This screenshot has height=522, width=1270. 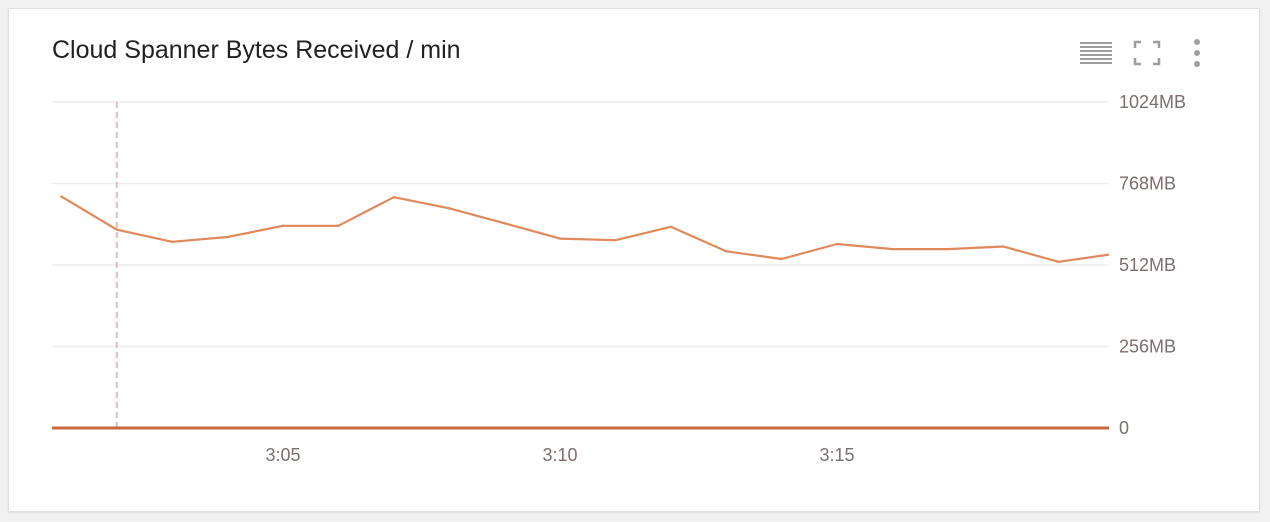 What do you see at coordinates (1152, 102) in the screenshot?
I see `y-tick-label: 1024MB` at bounding box center [1152, 102].